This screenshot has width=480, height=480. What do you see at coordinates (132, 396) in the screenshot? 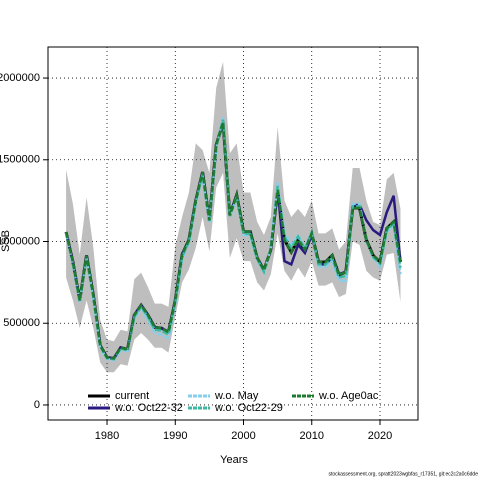
I see `legend-label: current` at bounding box center [132, 396].